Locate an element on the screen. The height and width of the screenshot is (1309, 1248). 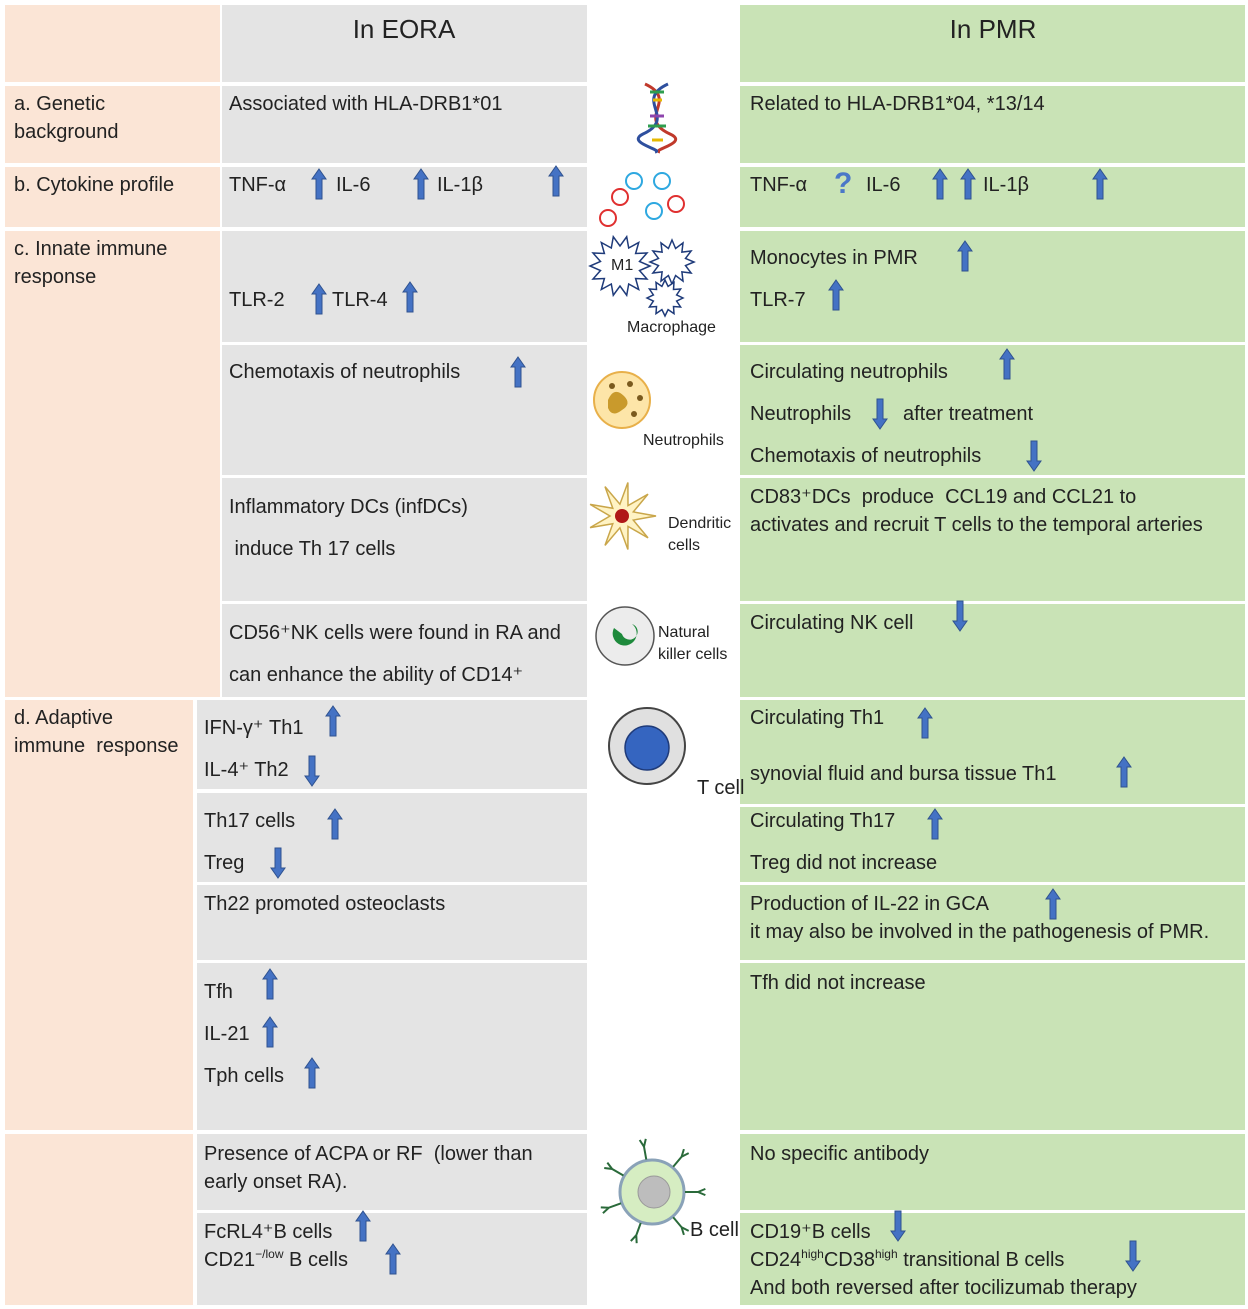
t-cell-icon is located at coordinates (647, 746).